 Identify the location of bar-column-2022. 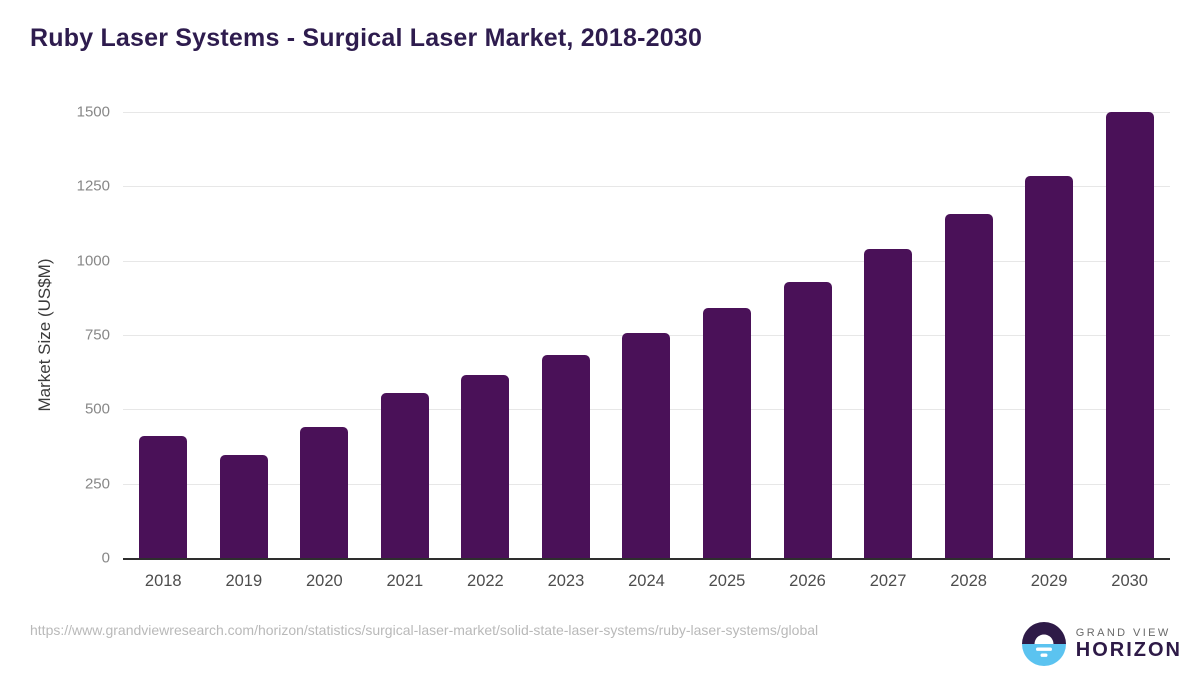
(485, 335).